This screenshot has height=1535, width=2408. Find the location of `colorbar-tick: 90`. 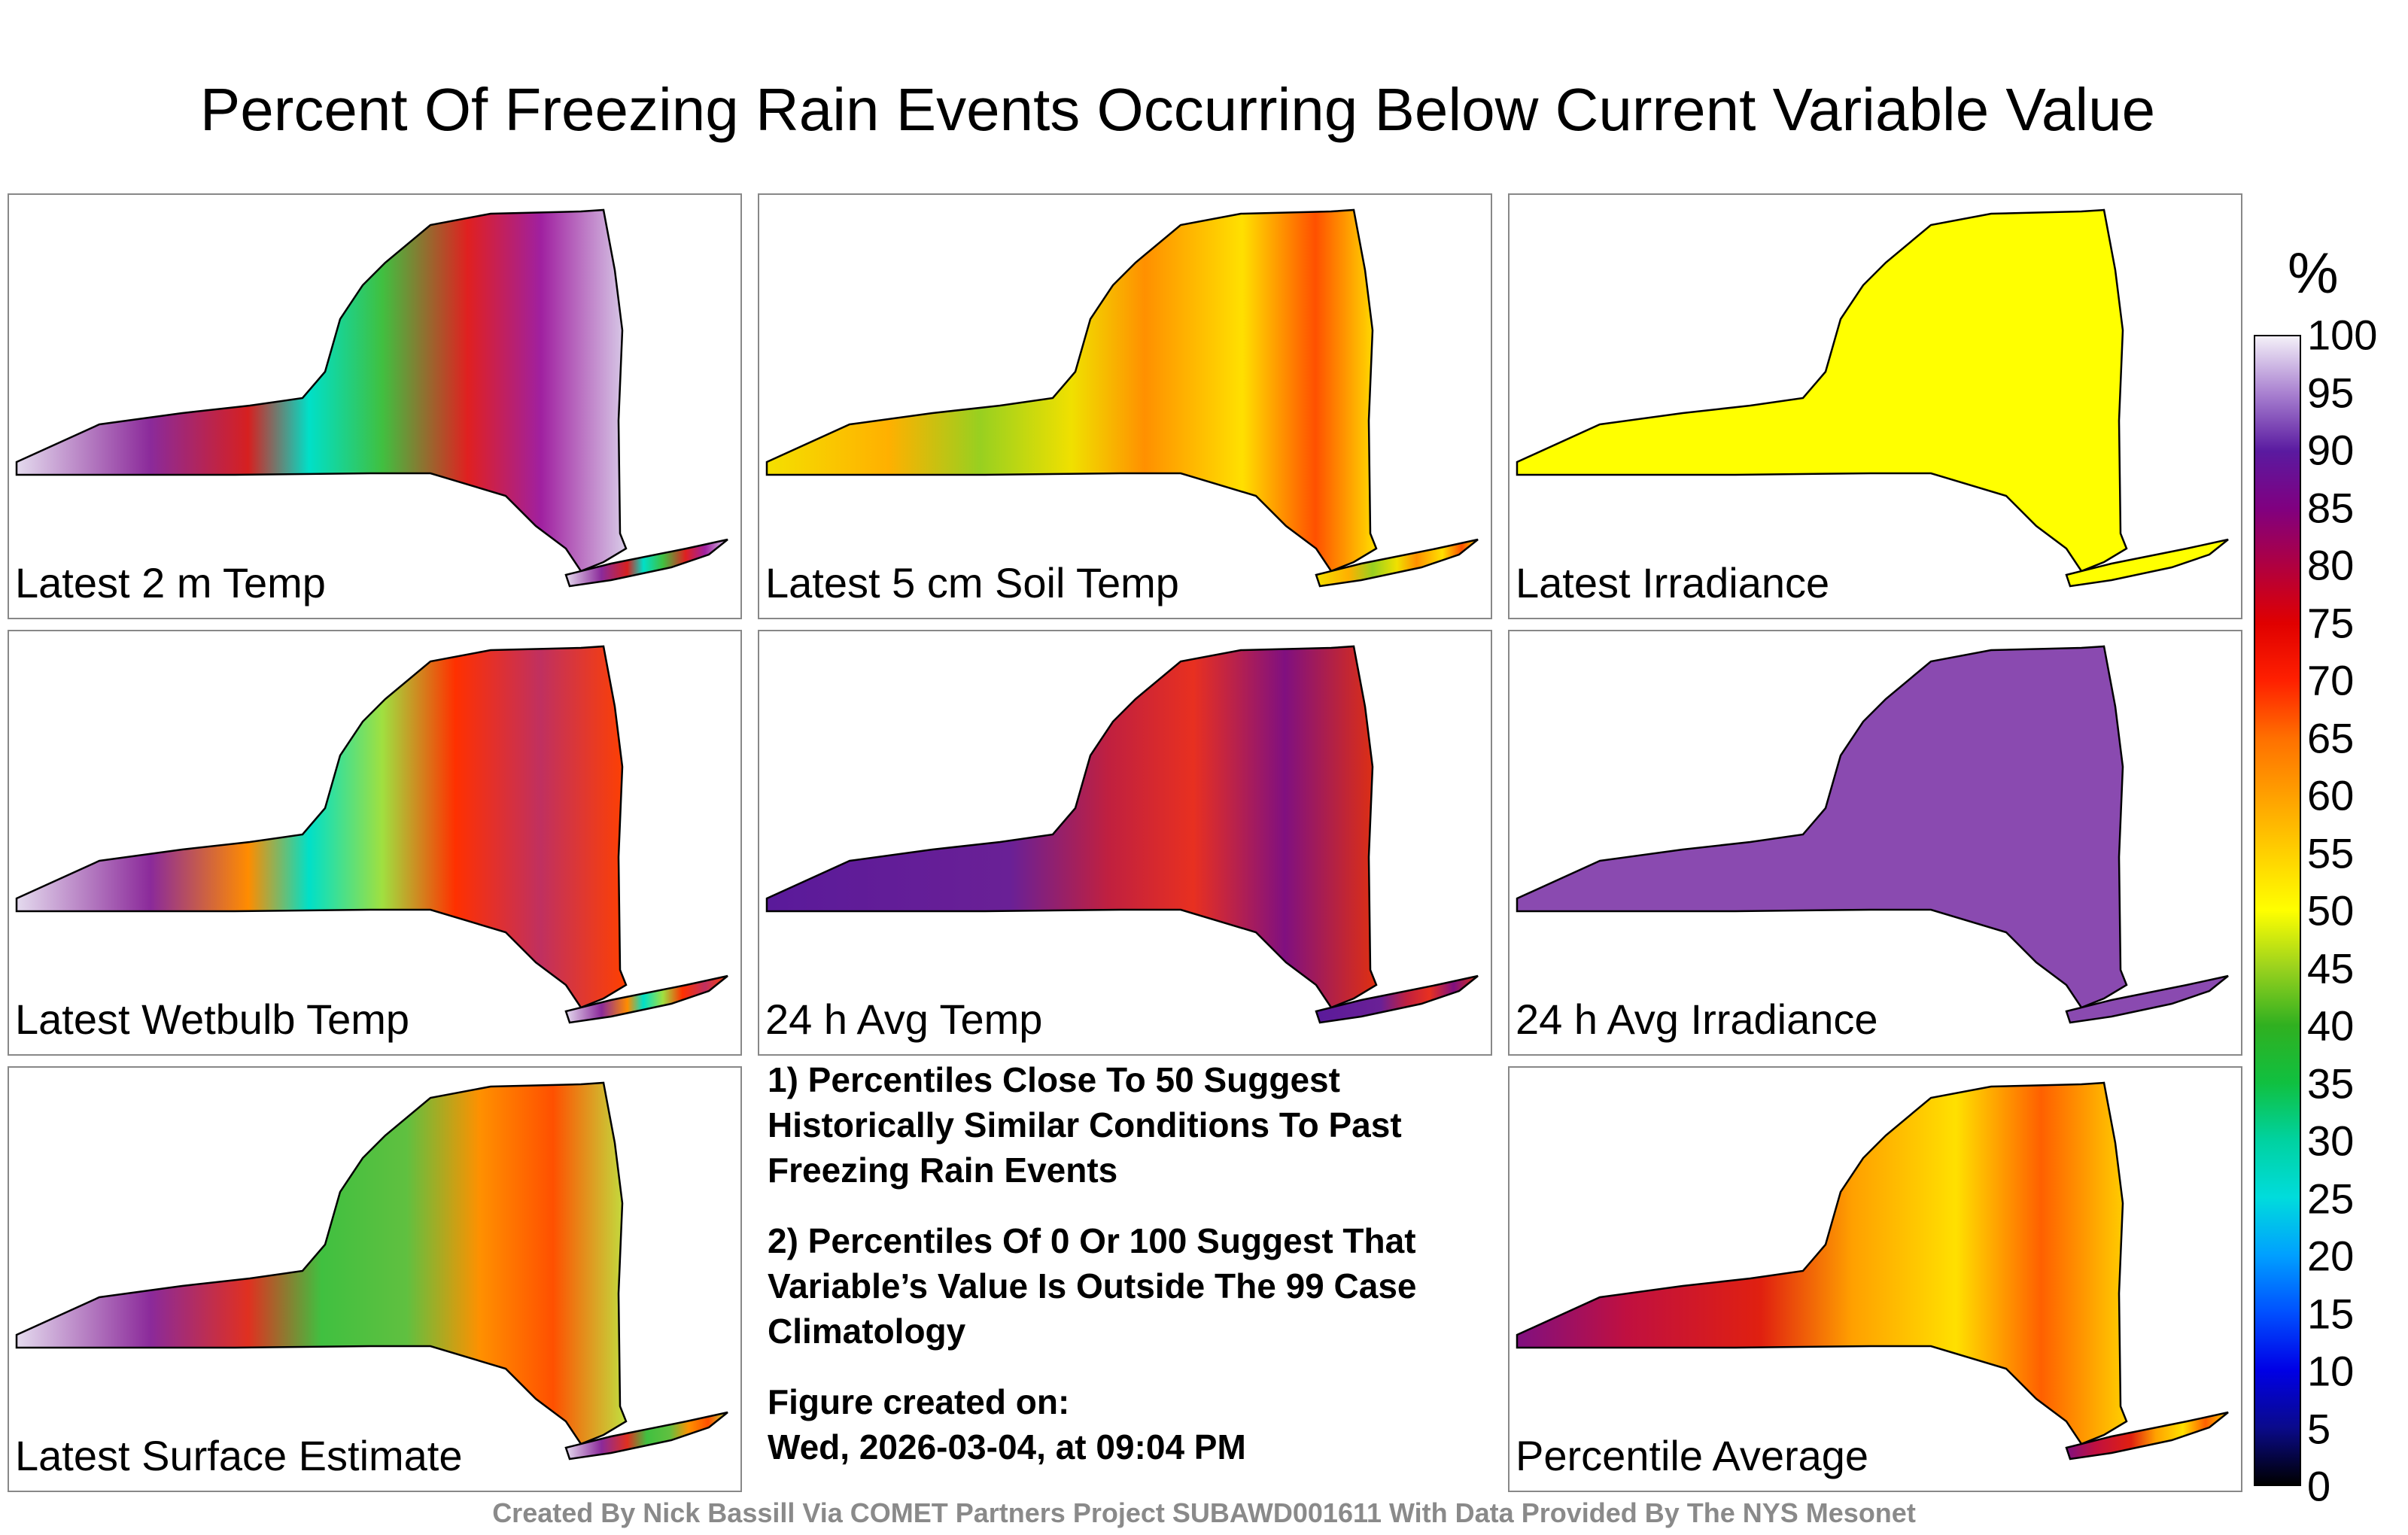

colorbar-tick: 90 is located at coordinates (2331, 450).